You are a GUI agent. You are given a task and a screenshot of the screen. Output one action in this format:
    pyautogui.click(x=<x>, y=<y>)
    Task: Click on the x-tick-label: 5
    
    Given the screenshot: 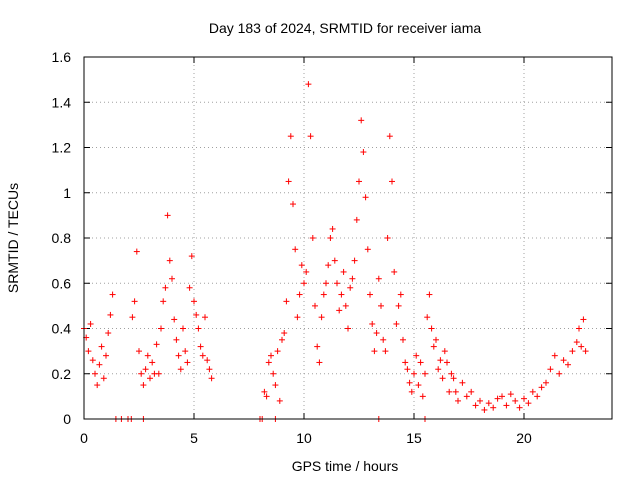 What is the action you would take?
    pyautogui.click(x=194, y=438)
    